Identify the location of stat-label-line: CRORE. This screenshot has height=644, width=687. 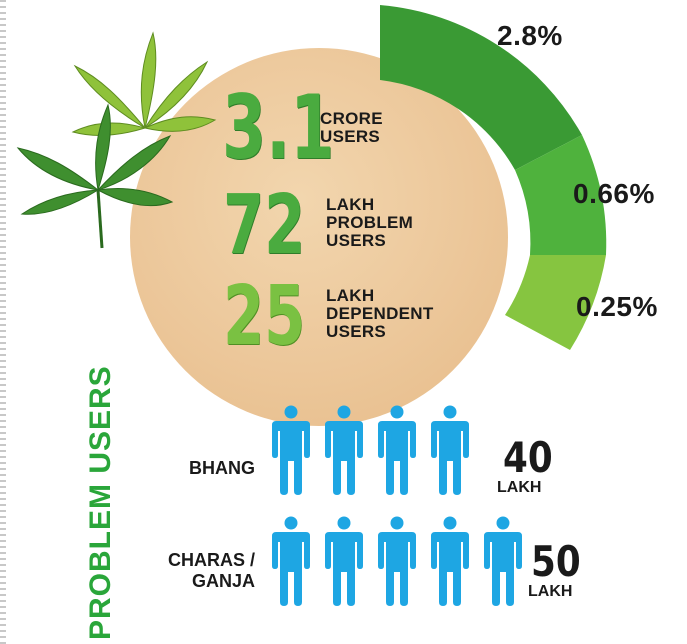
(351, 118).